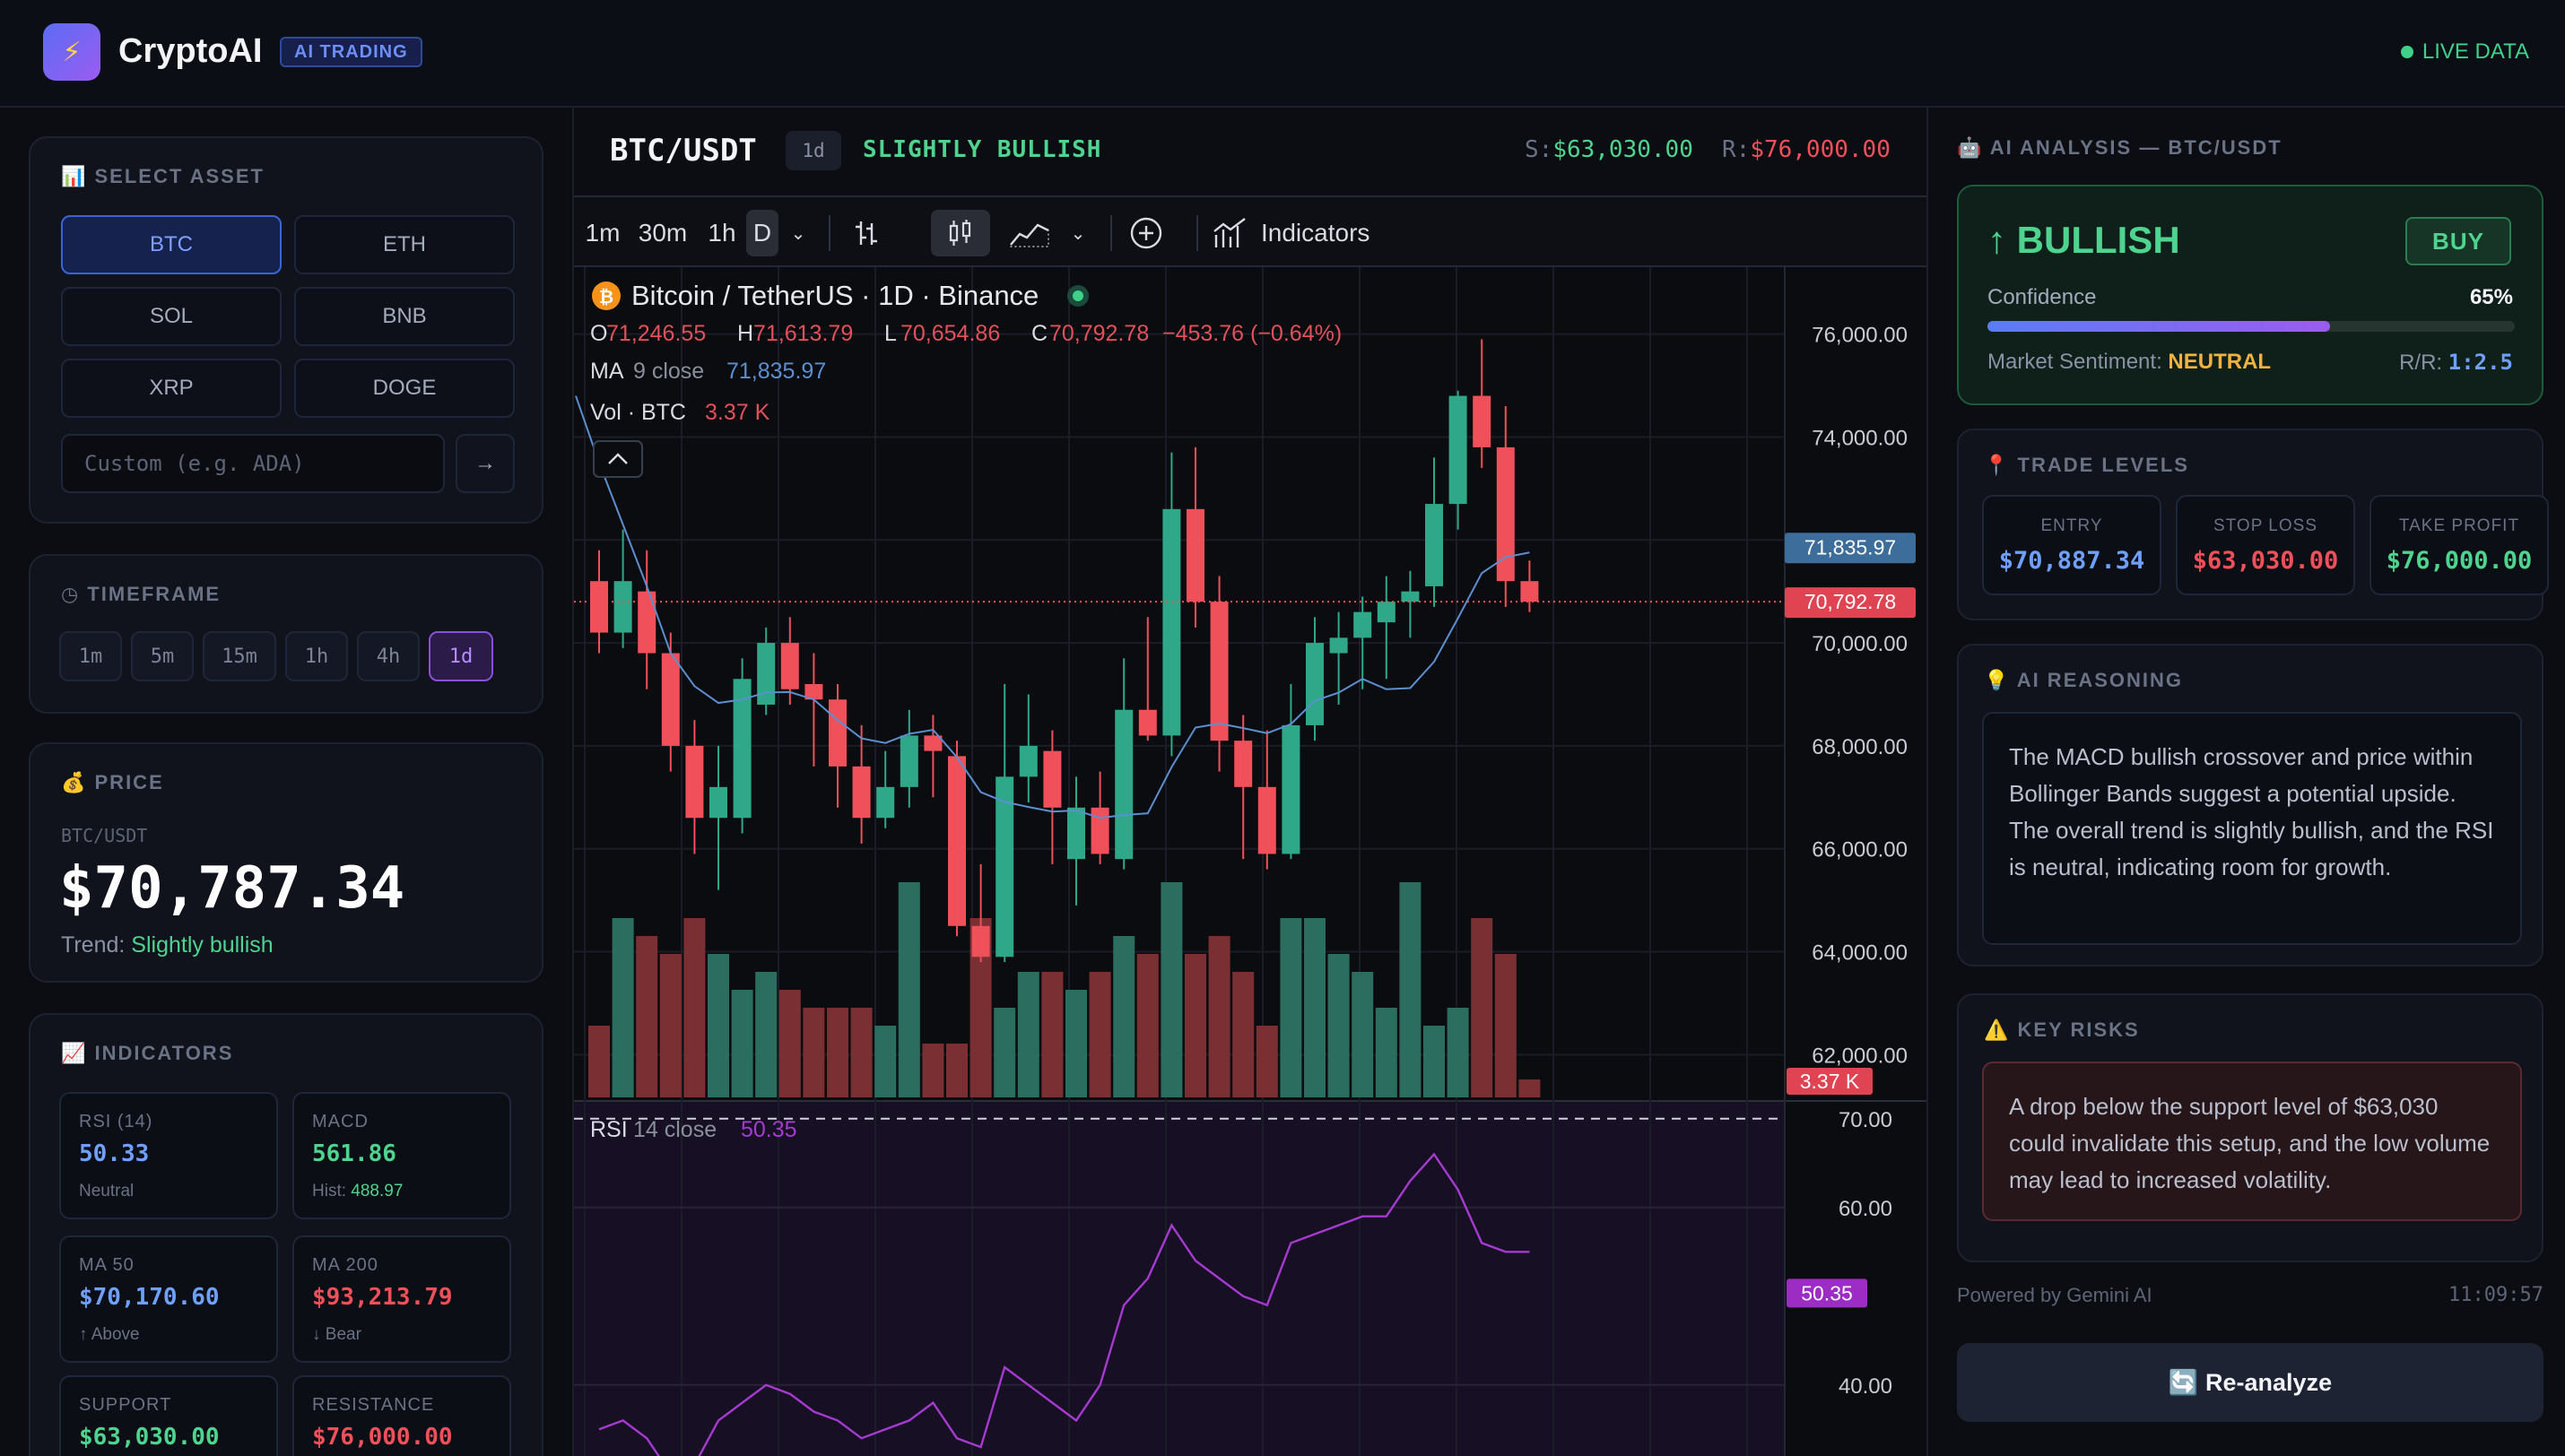 This screenshot has height=1456, width=2565. Describe the element at coordinates (354, 1153) in the screenshot. I see `indicator-value: 561.86` at that location.